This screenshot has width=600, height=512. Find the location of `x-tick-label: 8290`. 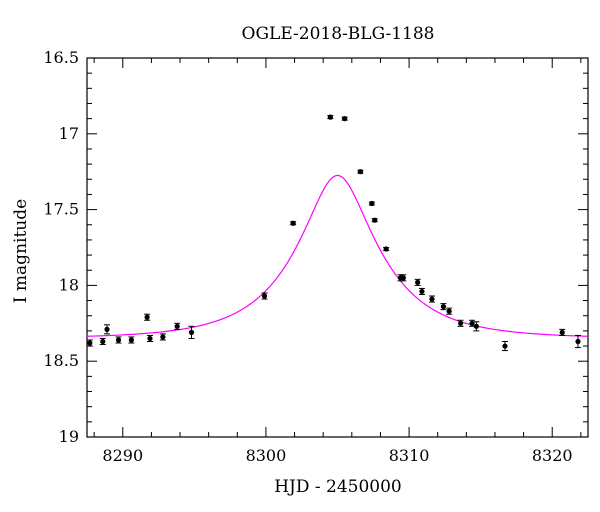

x-tick-label: 8290 is located at coordinates (122, 455).